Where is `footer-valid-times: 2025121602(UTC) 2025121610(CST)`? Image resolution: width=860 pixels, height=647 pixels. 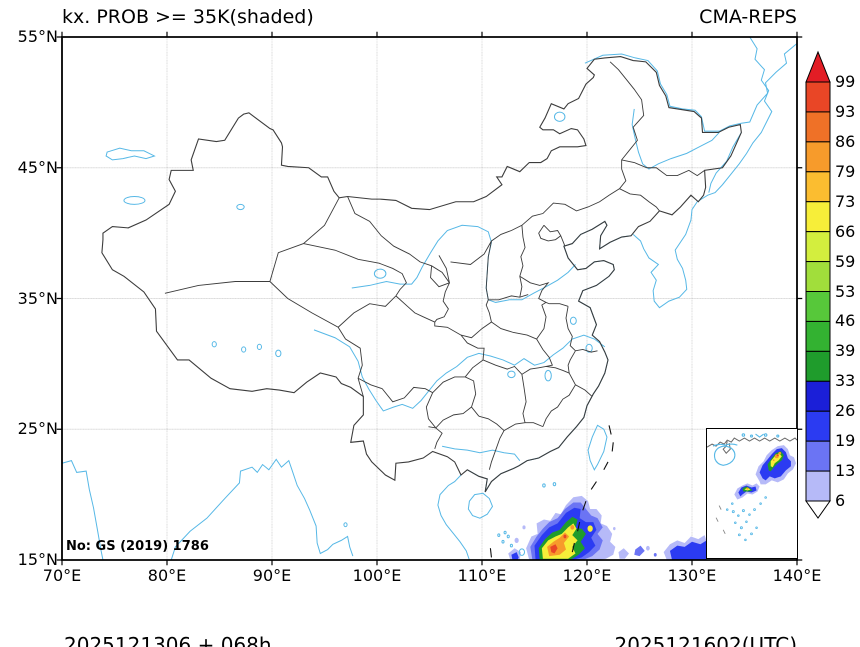 footer-valid-times: 2025121602(UTC) 2025121610(CST) is located at coordinates (706, 617).